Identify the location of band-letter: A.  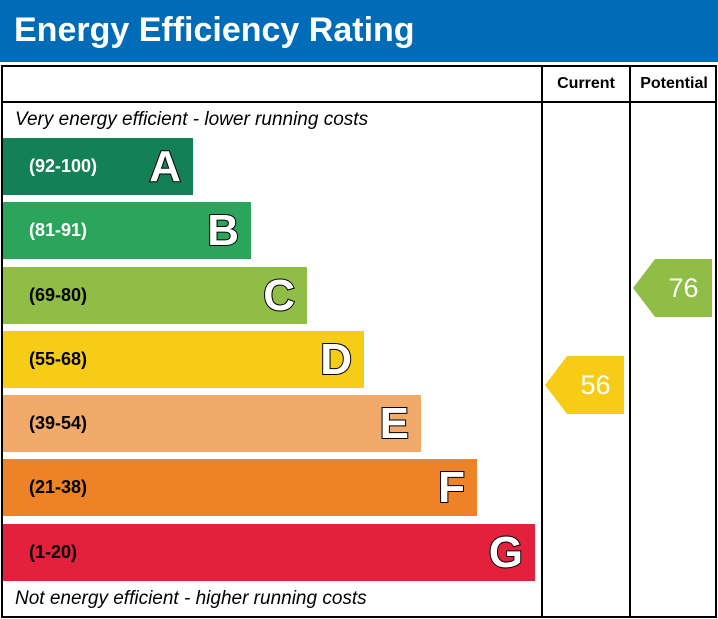
(165, 166).